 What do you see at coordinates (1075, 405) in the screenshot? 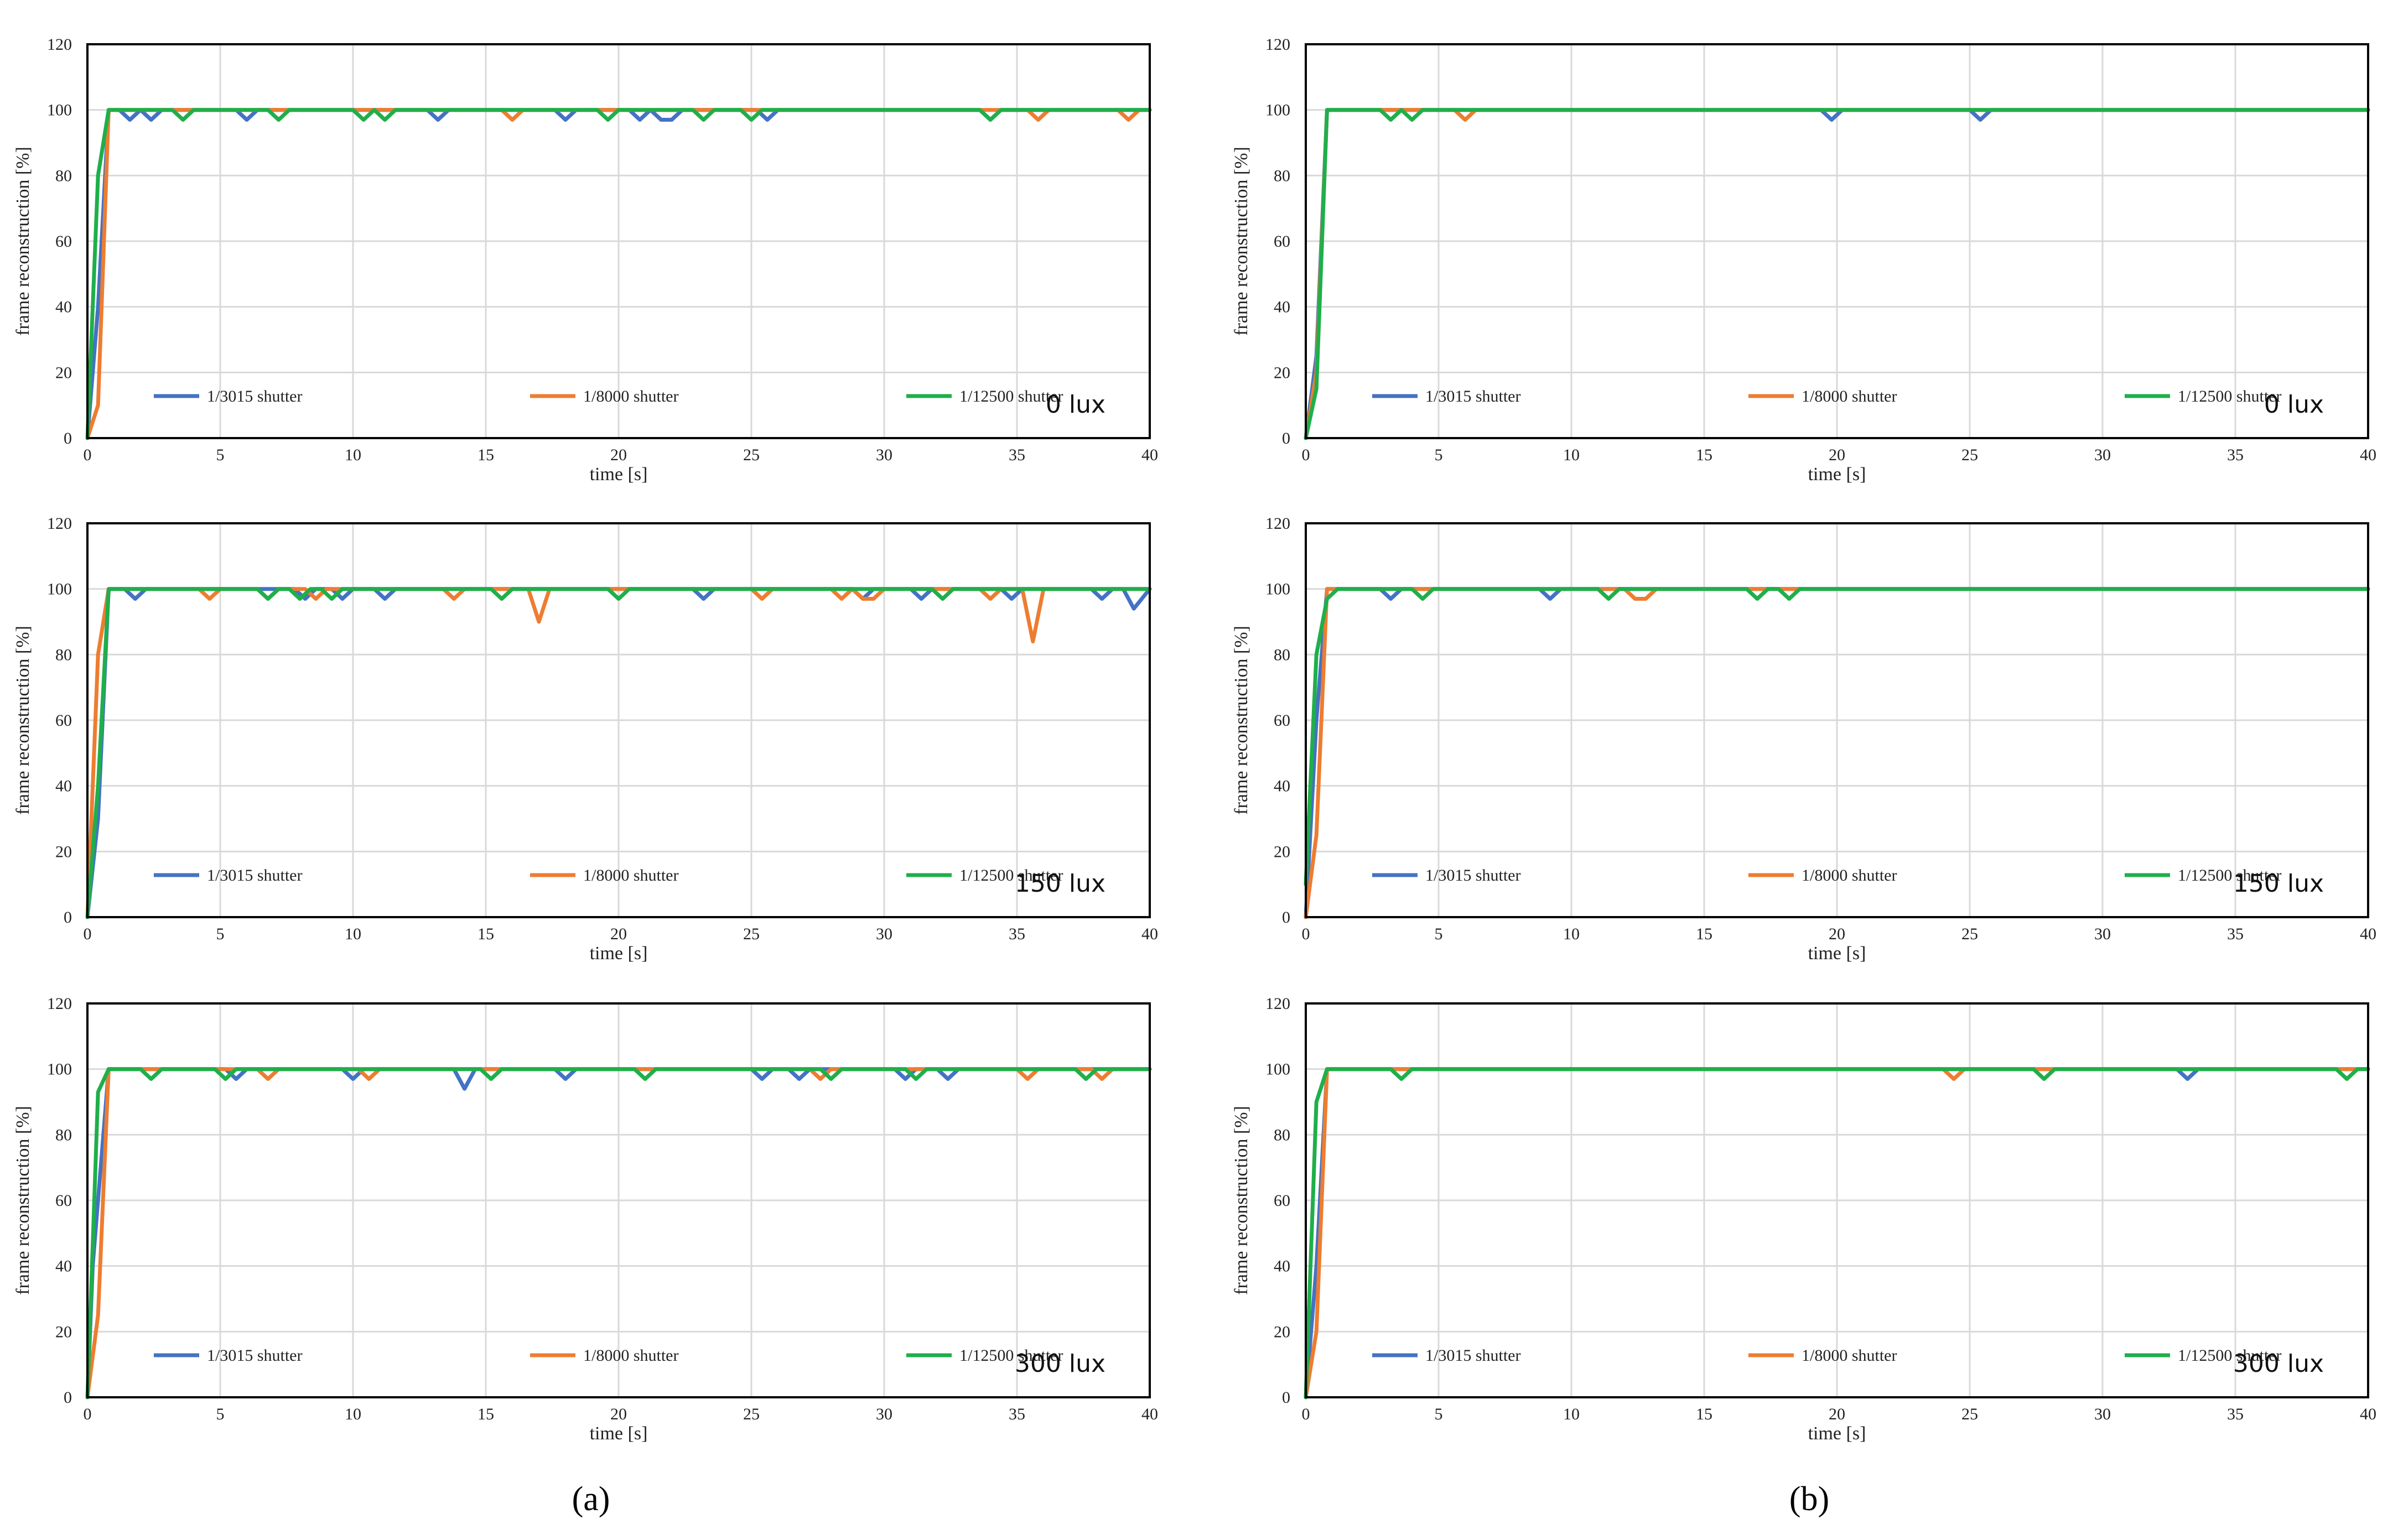
I see `condition-label: 0 lux` at bounding box center [1075, 405].